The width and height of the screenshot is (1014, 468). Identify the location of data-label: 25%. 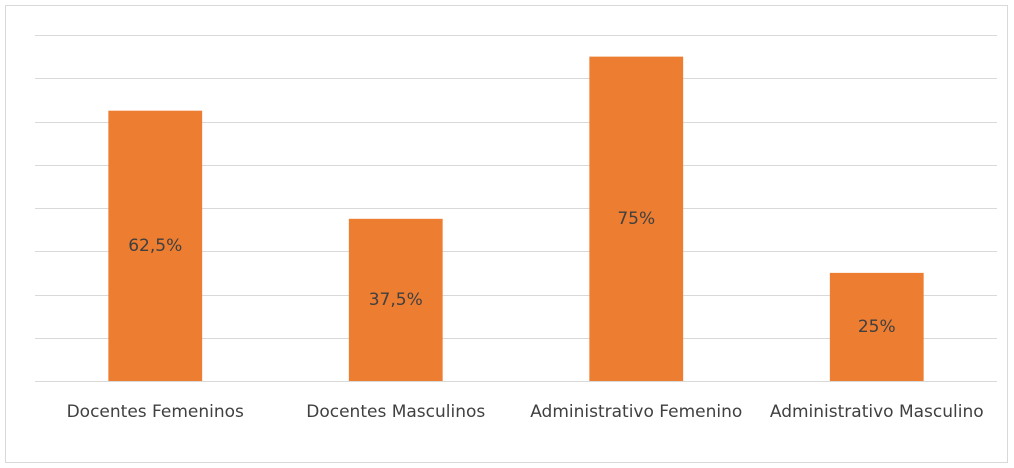
(877, 327).